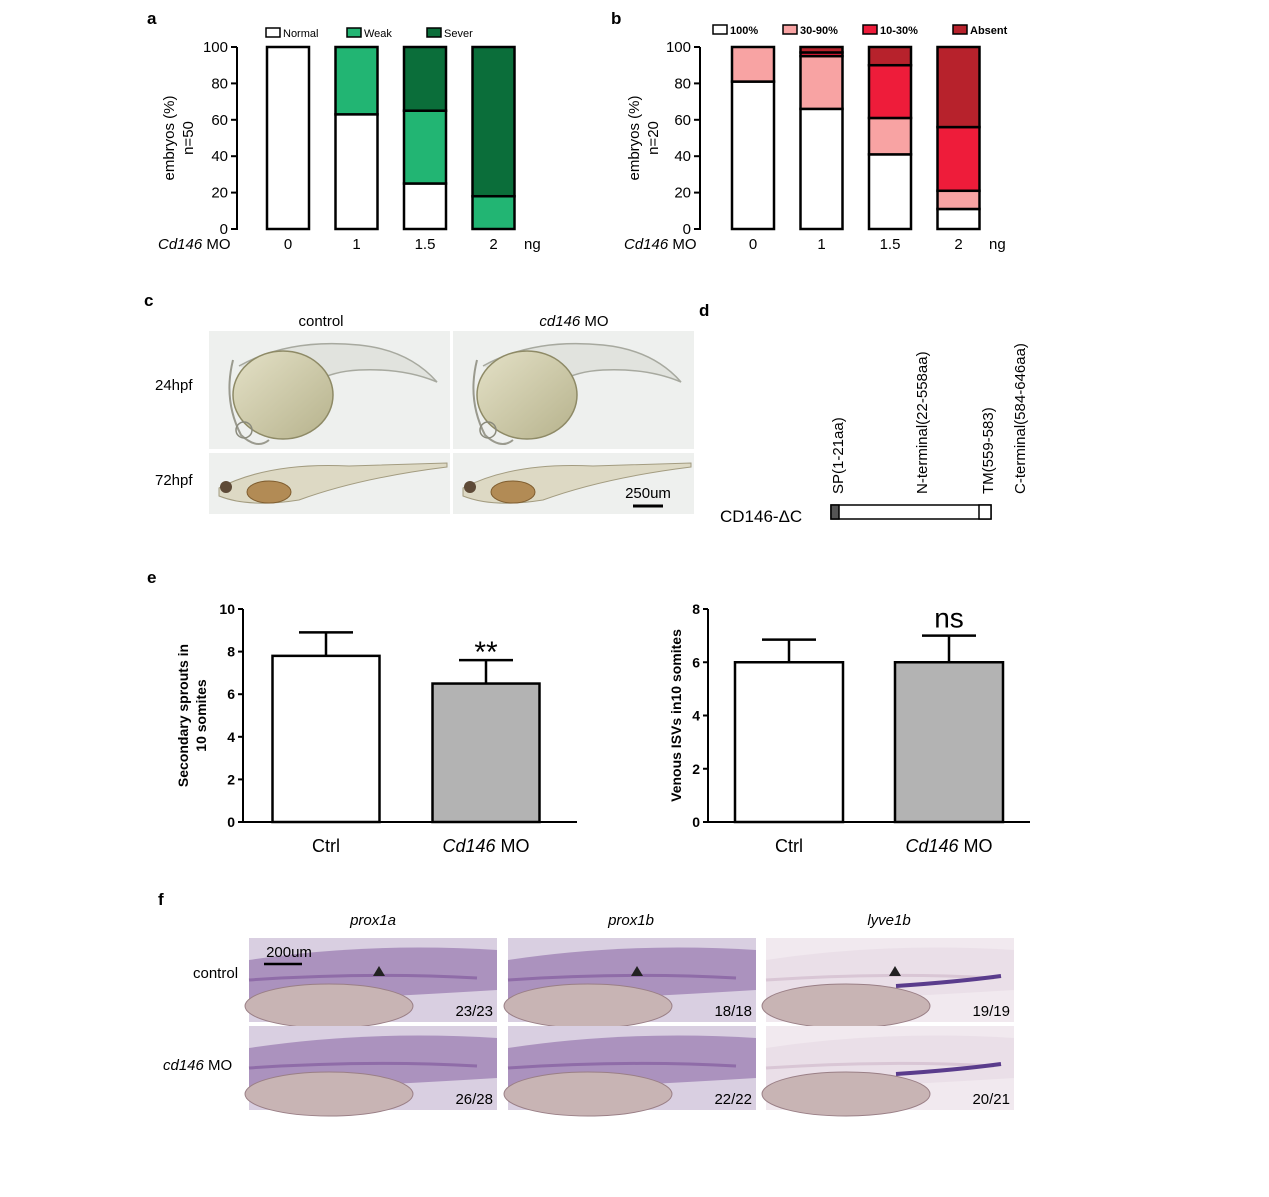  Describe the element at coordinates (761, 516) in the screenshot. I see `construct-label: CD146-ΔC` at that location.